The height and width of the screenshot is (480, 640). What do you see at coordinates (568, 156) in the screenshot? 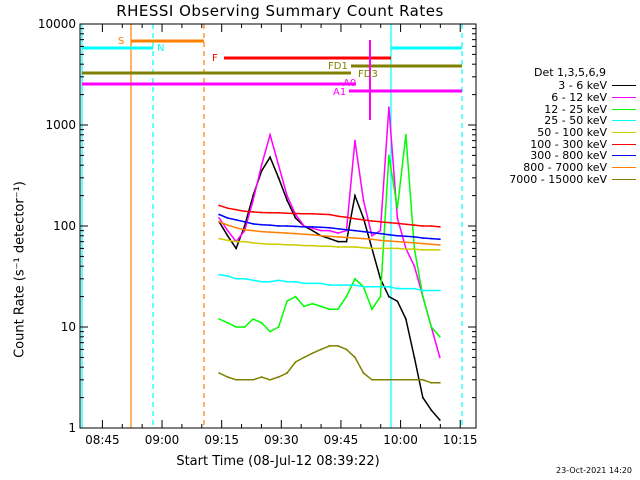
I see `legend-entry-label: 300 - 800 keV` at bounding box center [568, 156].